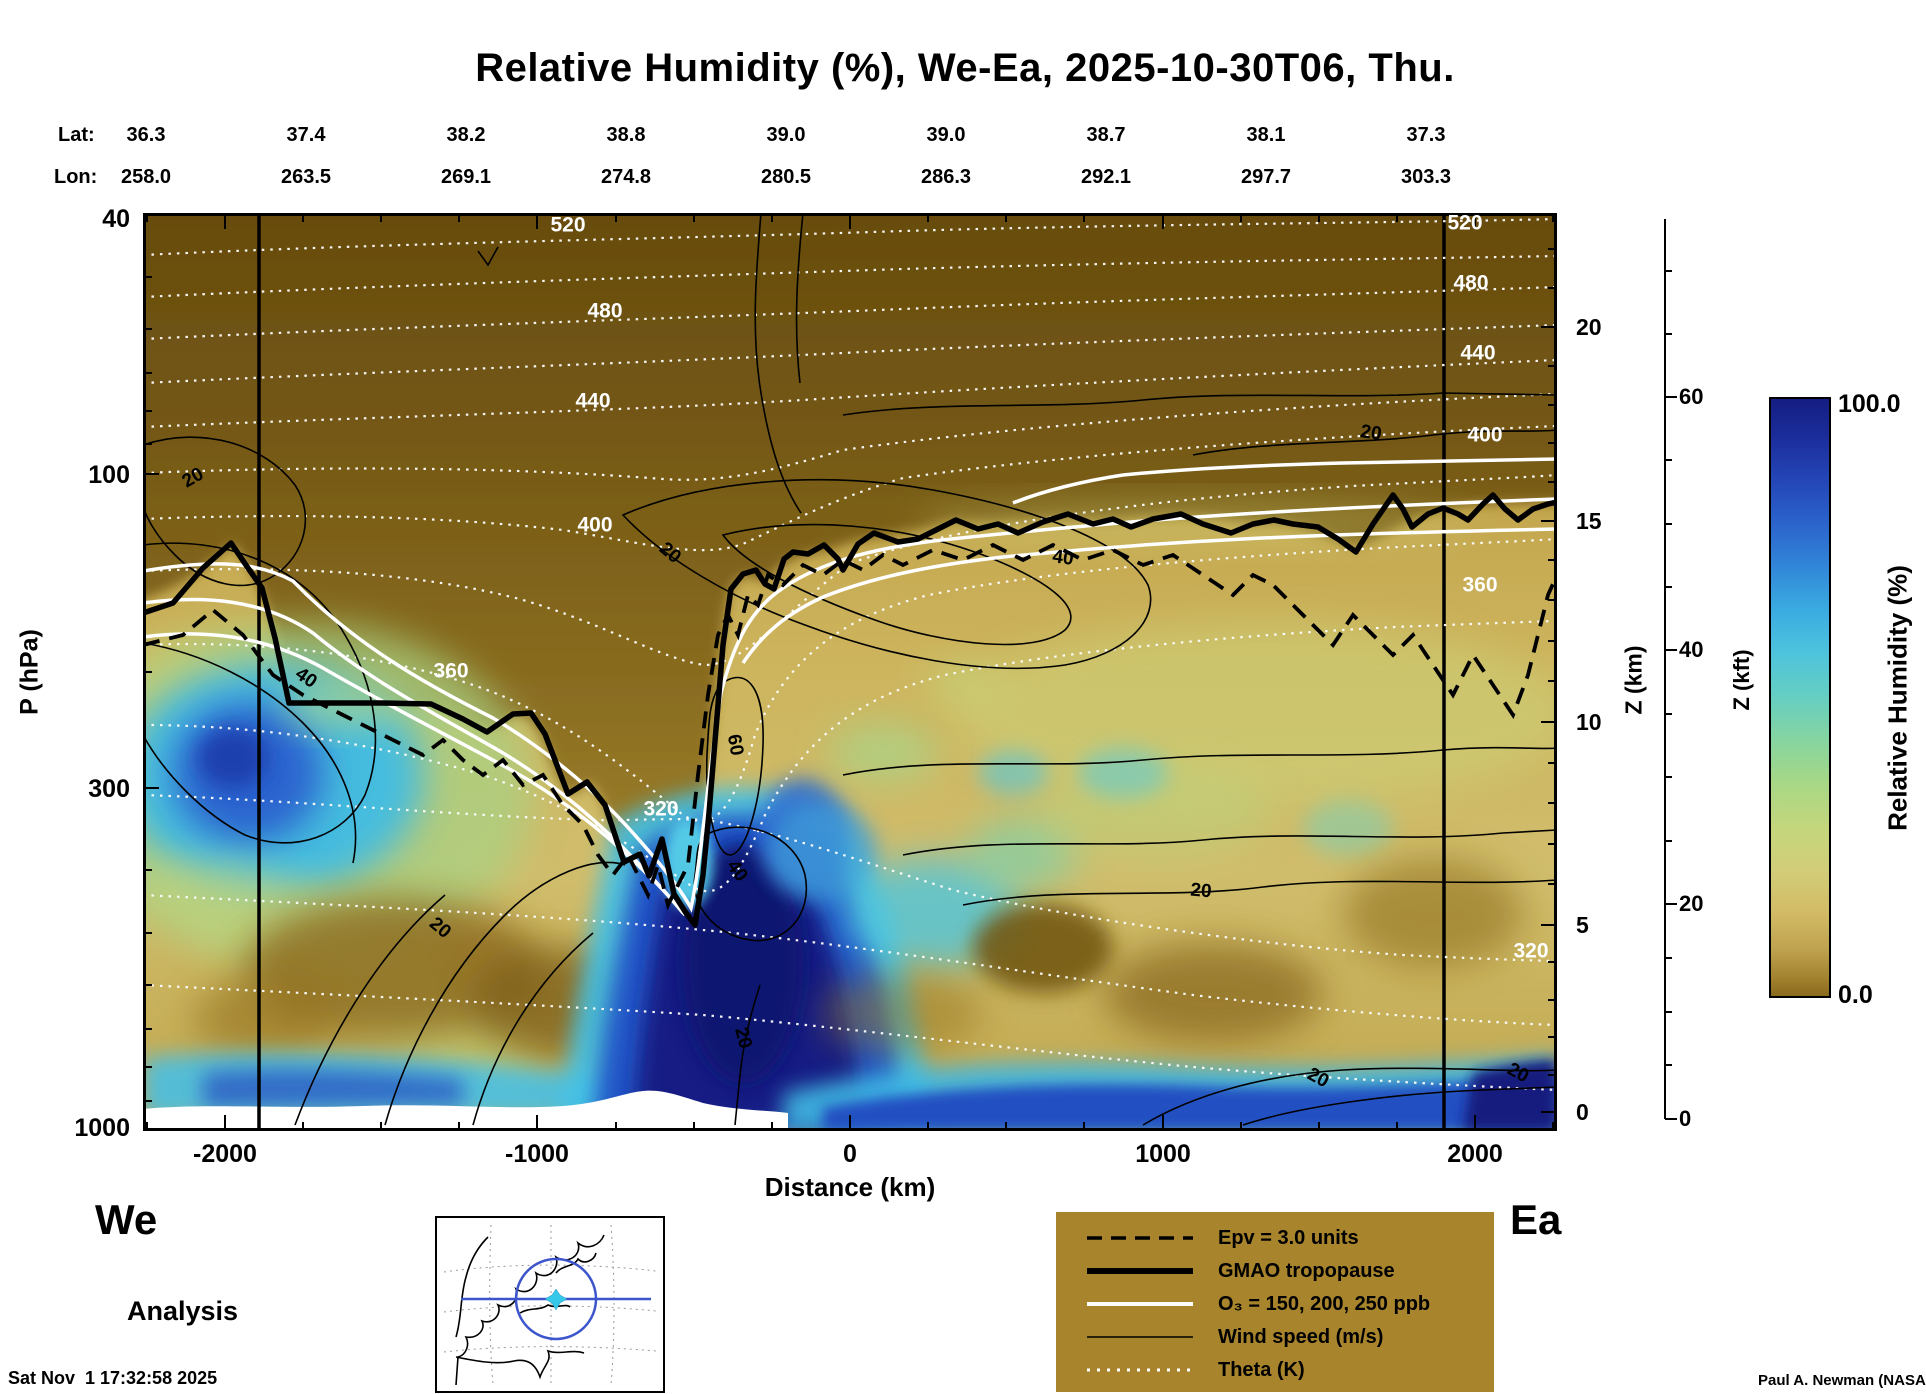 The width and height of the screenshot is (1926, 1394). I want to click on z-kft-tick: 60, so click(1691, 396).